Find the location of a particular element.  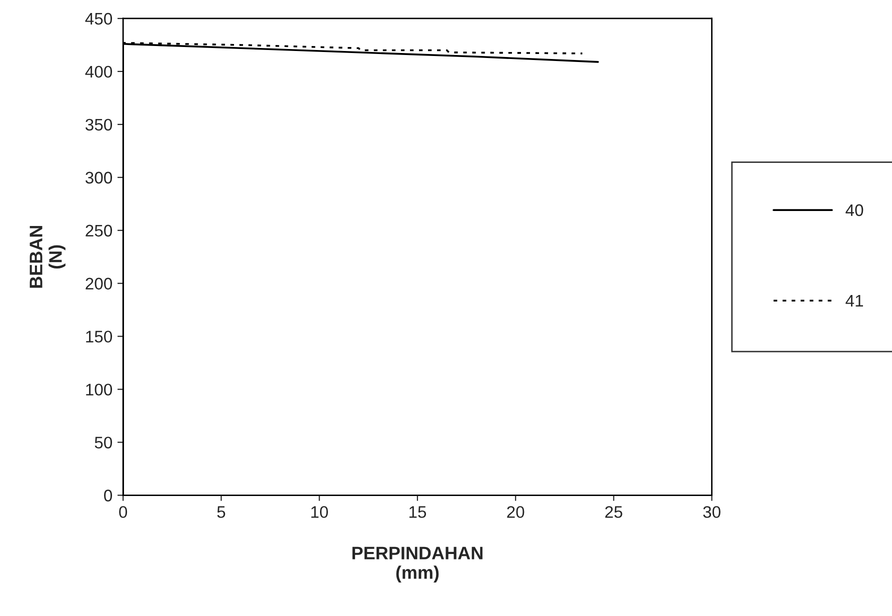

x-tick-label: 30 is located at coordinates (711, 512).